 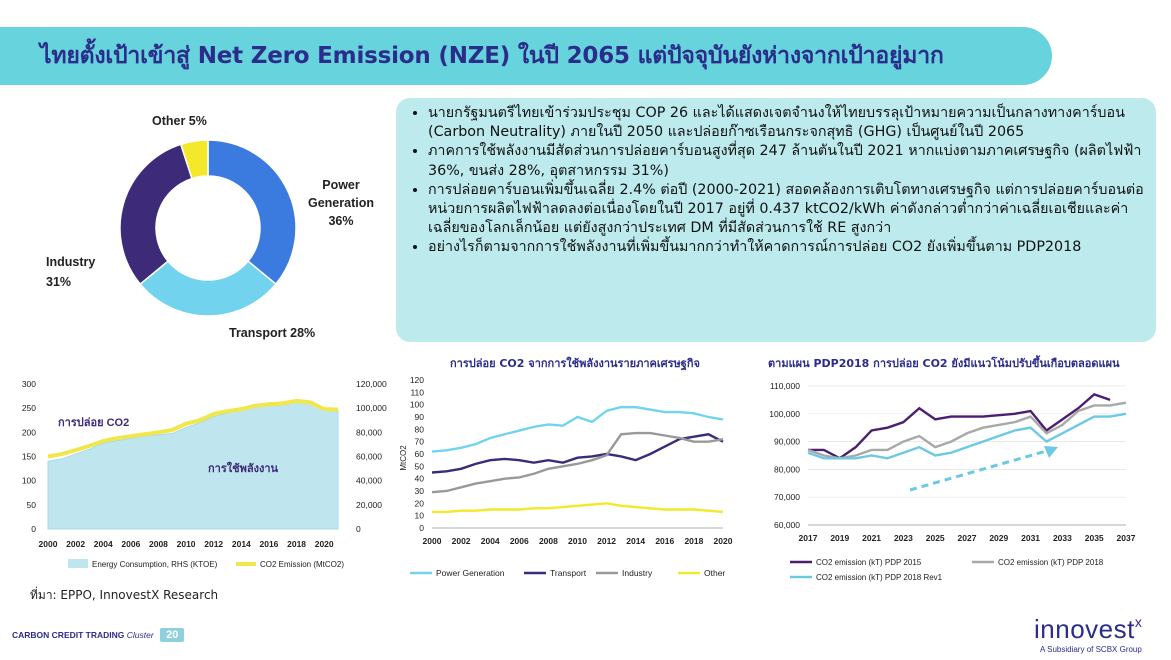 What do you see at coordinates (839, 538) in the screenshot?
I see `x-tick-label: 2019` at bounding box center [839, 538].